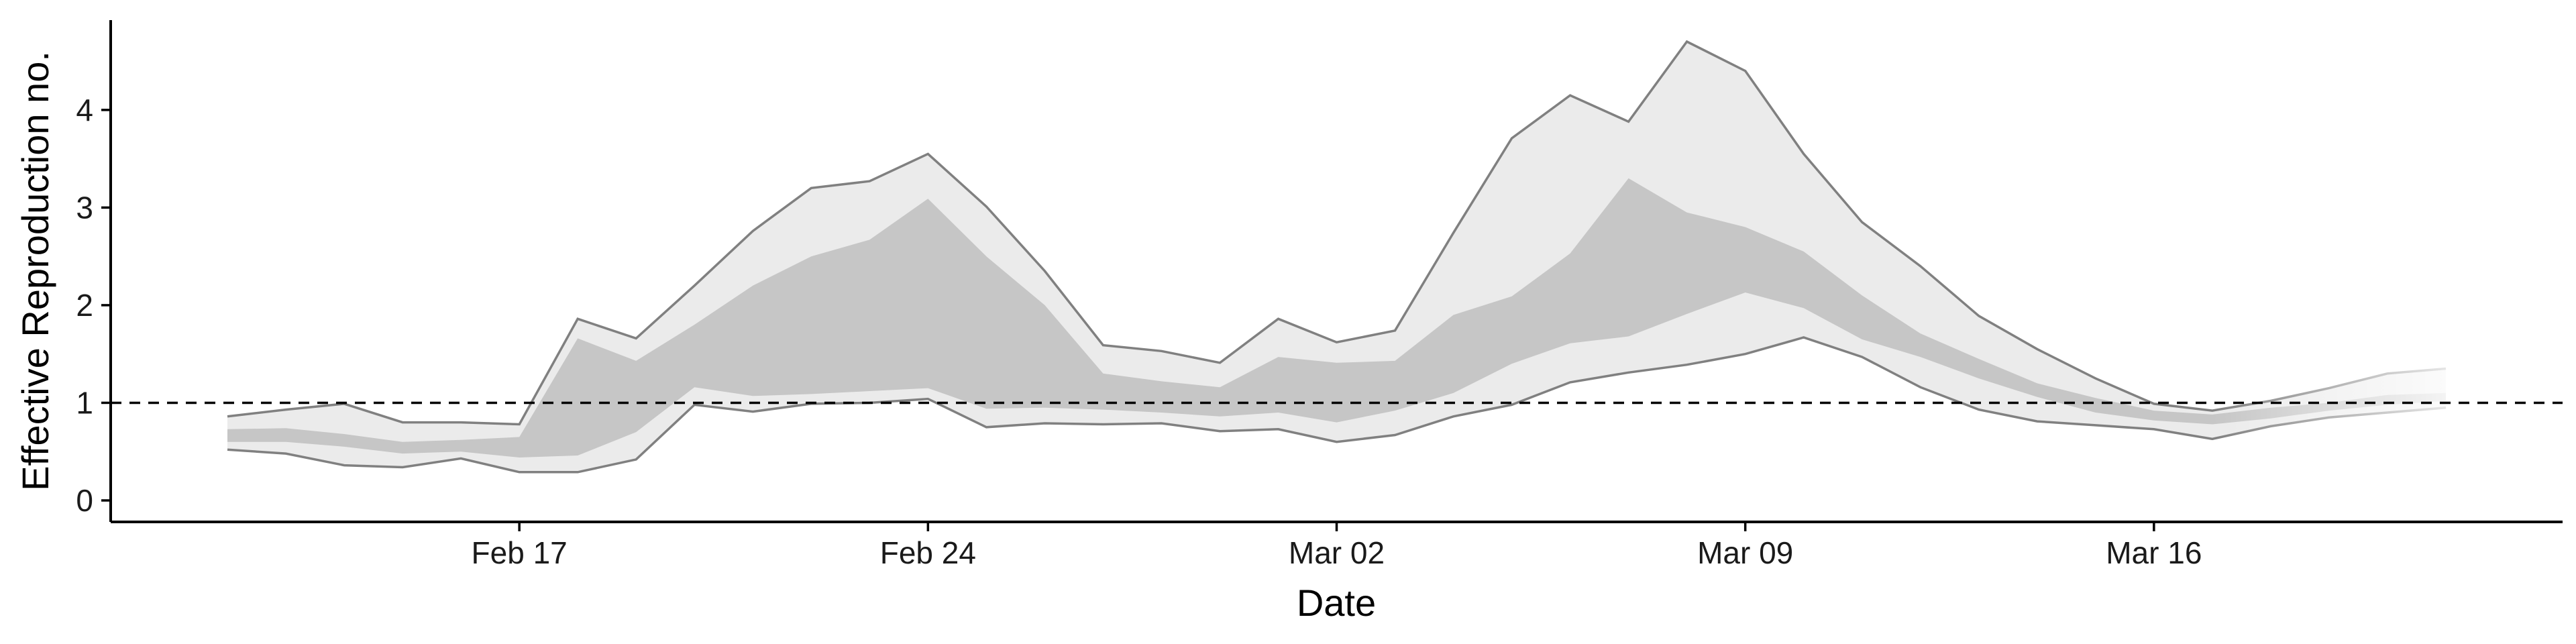 The image size is (2576, 644). What do you see at coordinates (35, 271) in the screenshot?
I see `y-axis-title: Effective Reproduction no.` at bounding box center [35, 271].